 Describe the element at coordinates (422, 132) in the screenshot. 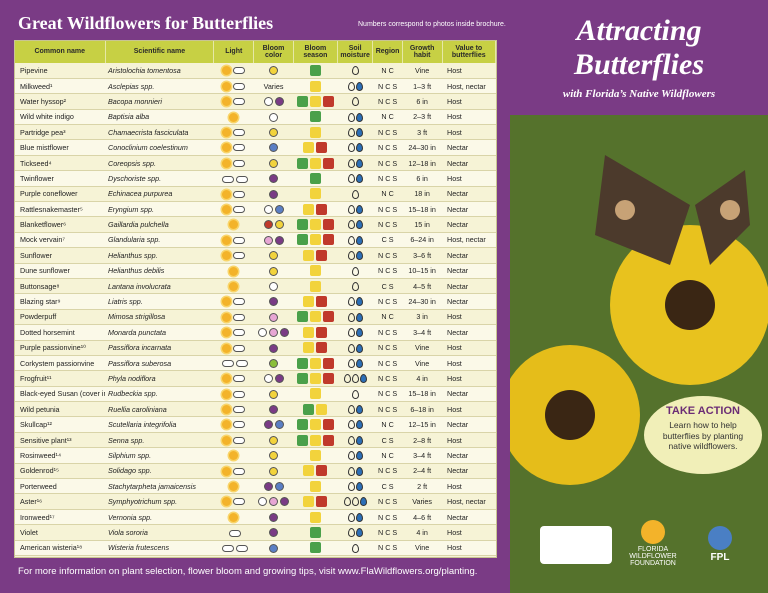

I see `cell-habit: 3 ft` at that location.